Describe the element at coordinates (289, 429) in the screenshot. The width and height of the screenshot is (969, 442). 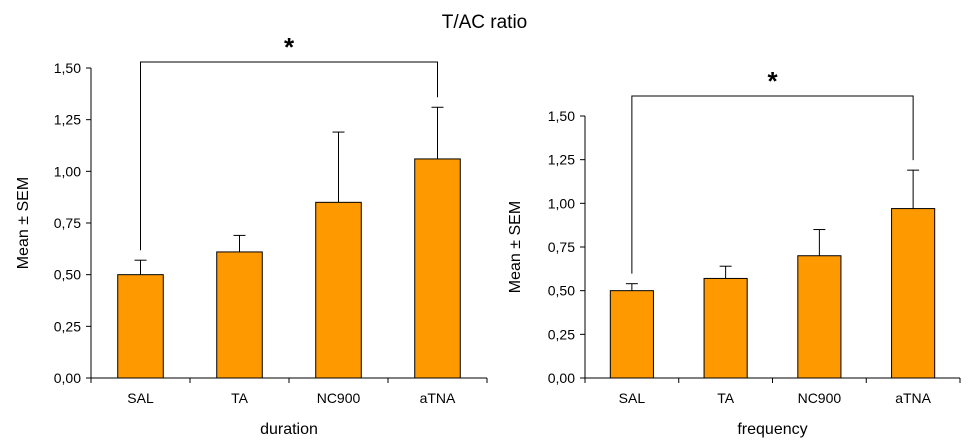
I see `x-axis-label: duration` at that location.